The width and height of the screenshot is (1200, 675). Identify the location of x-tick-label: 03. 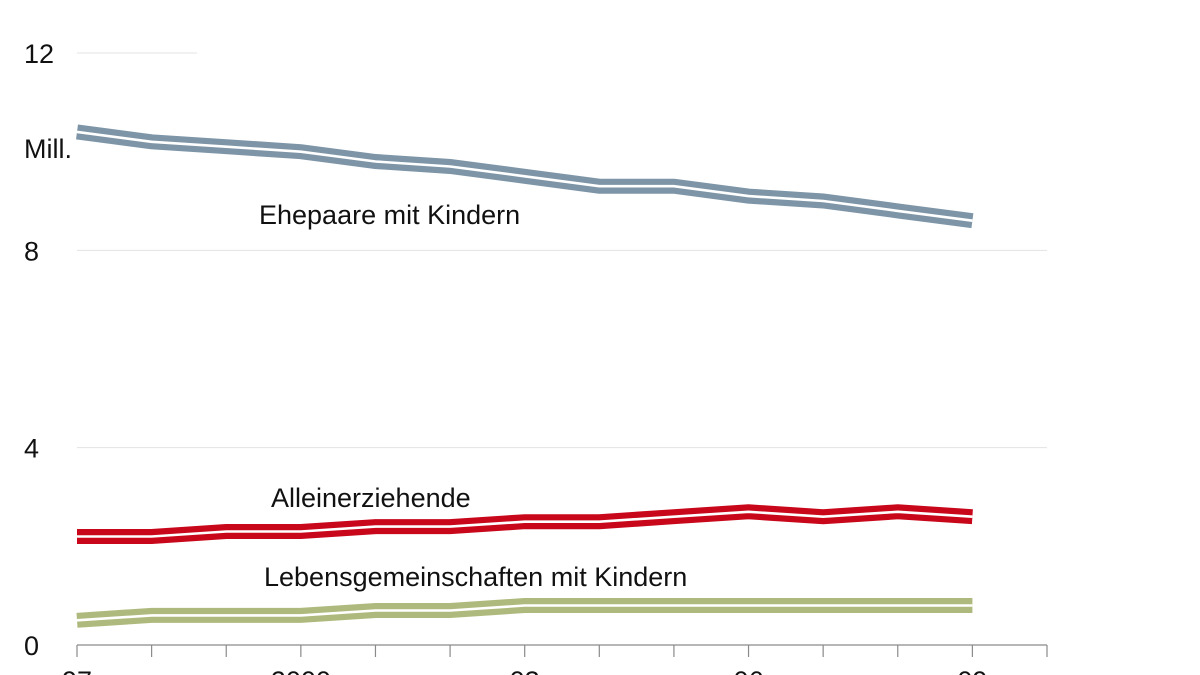
(525, 670).